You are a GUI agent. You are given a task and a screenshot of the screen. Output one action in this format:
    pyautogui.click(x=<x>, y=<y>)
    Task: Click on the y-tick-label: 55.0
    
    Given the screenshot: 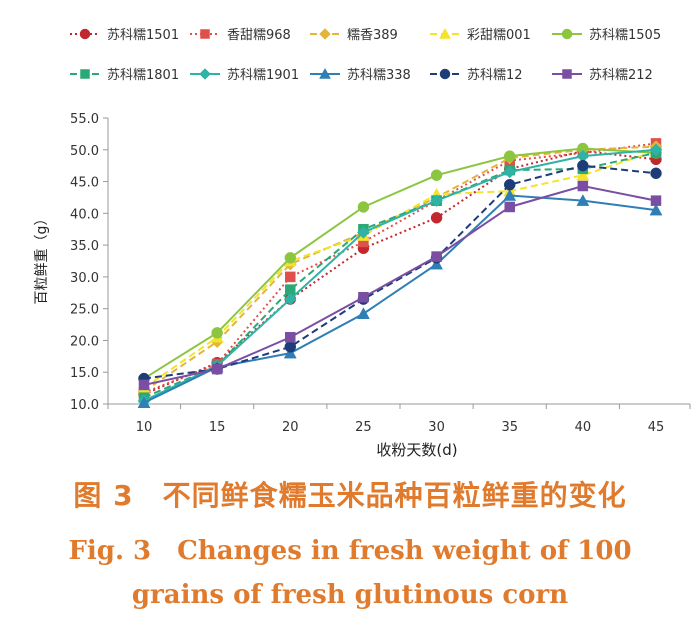 What is the action you would take?
    pyautogui.click(x=84, y=119)
    